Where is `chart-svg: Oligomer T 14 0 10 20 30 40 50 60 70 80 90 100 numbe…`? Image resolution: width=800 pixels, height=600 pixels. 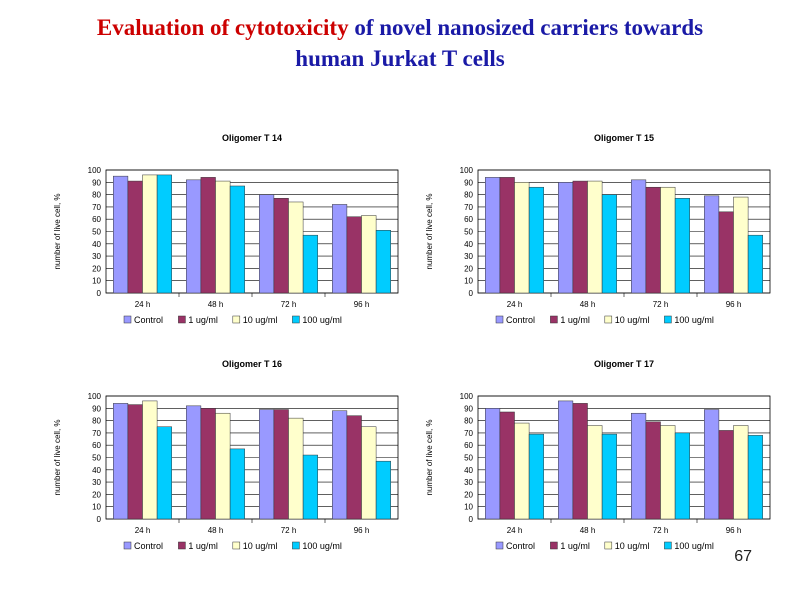
chart-svg: Oligomer T 14 0 10 20 30 40 50 60 70 80 90 100 numbe… is located at coordinates (226, 229).